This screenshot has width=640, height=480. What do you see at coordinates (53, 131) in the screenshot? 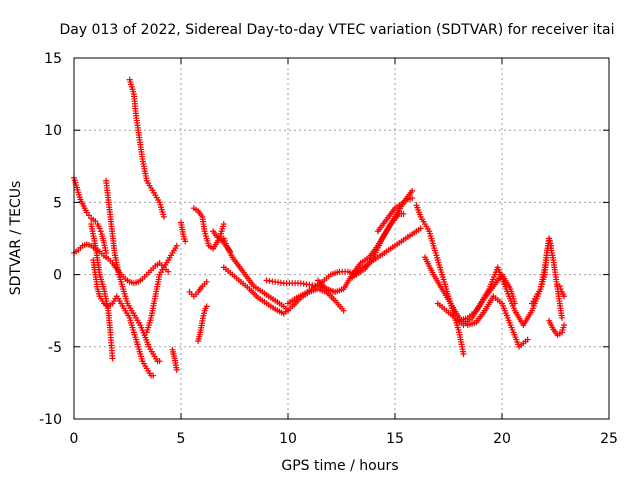
I see `y-tick-label: 10` at bounding box center [53, 131].